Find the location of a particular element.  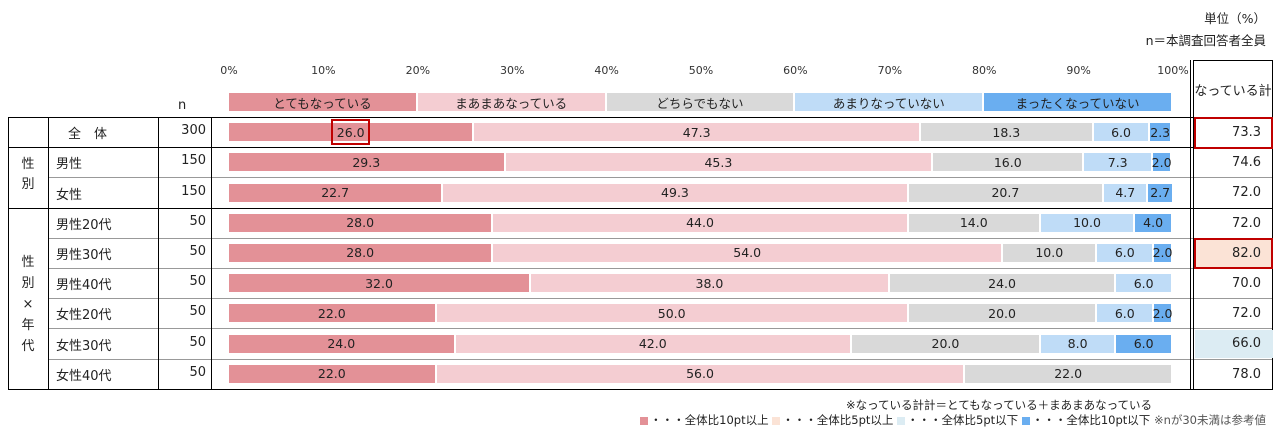

bar-segment: 18.3 is located at coordinates (1007, 132).